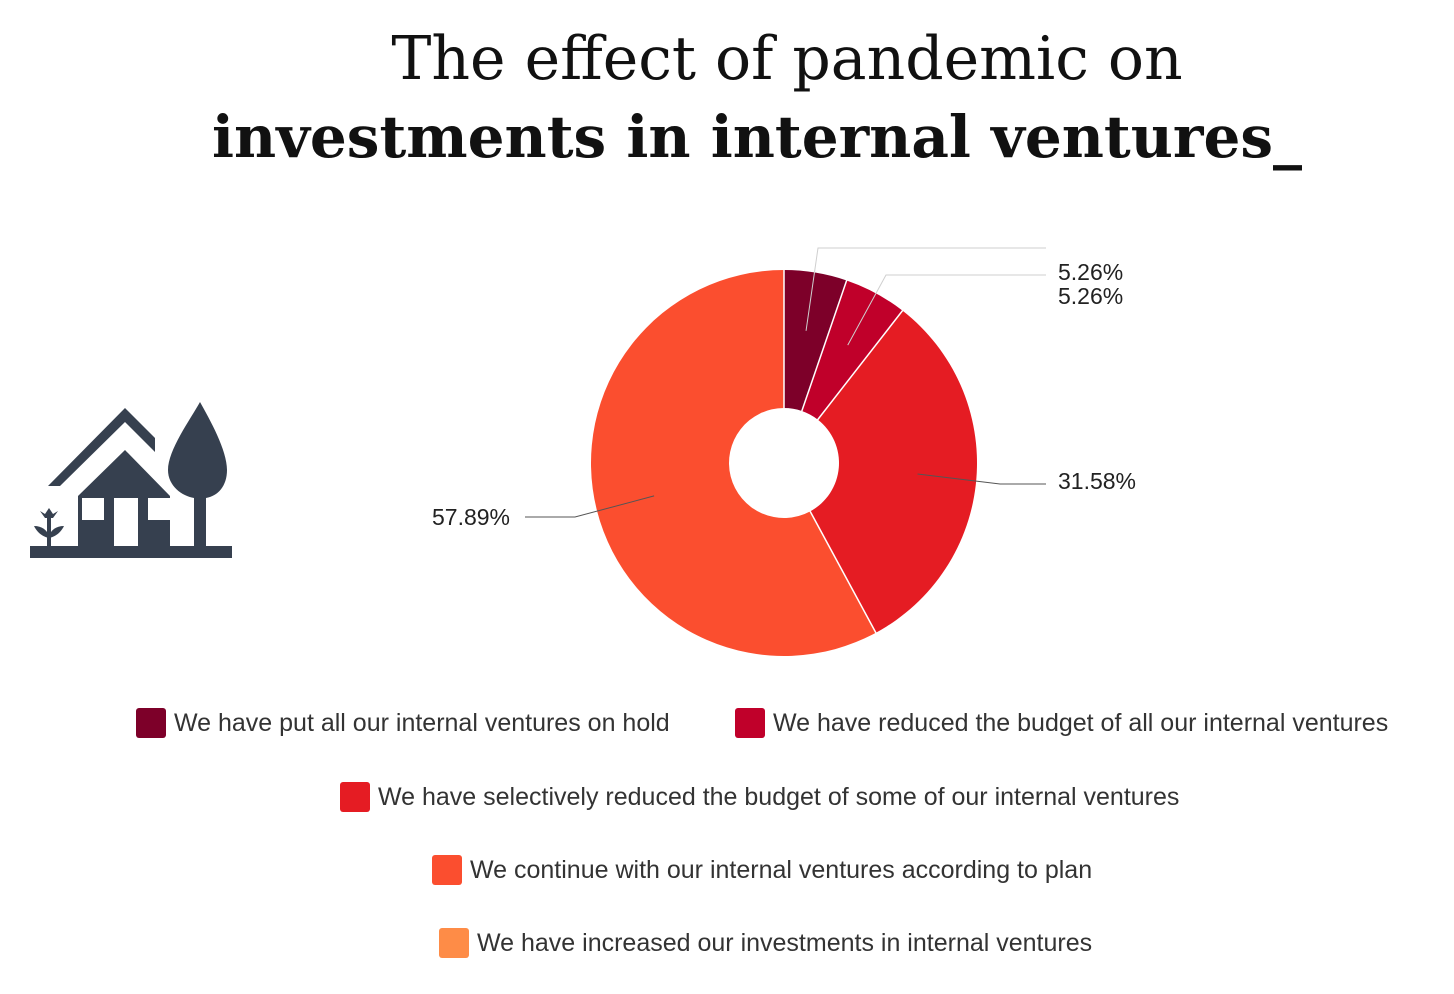 This screenshot has width=1454, height=994. Describe the element at coordinates (1090, 296) in the screenshot. I see `data-label-2: 5.26%` at that location.